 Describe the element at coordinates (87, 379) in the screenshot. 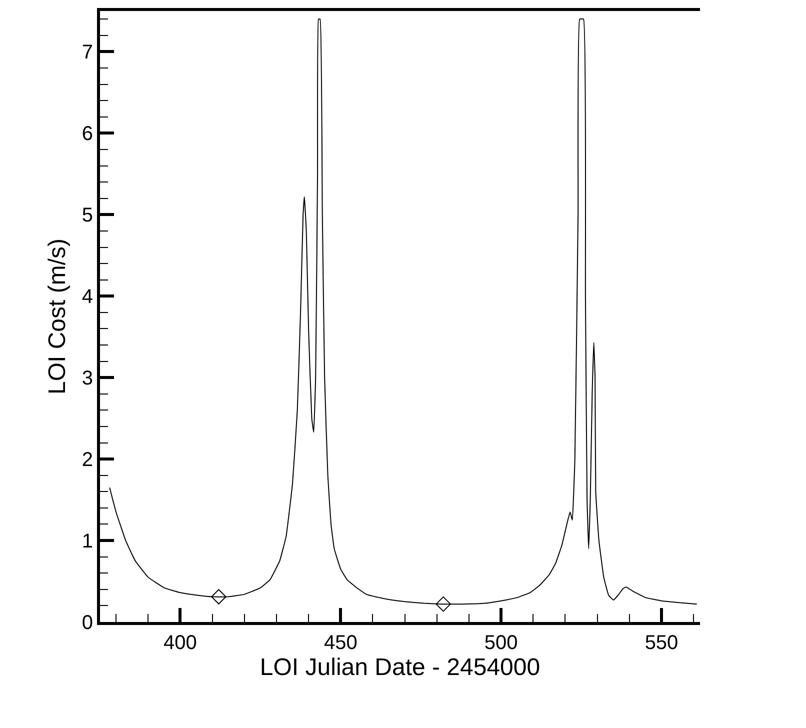

I see `y-tick-label: 3` at that location.